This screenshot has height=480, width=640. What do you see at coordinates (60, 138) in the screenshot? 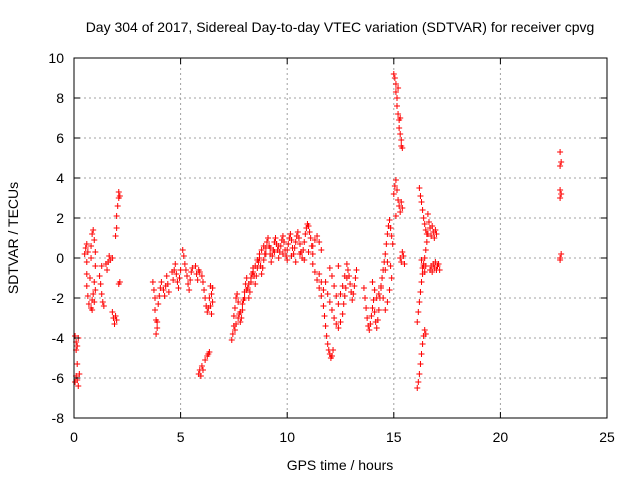
I see `y-tick-label: 6` at bounding box center [60, 138].